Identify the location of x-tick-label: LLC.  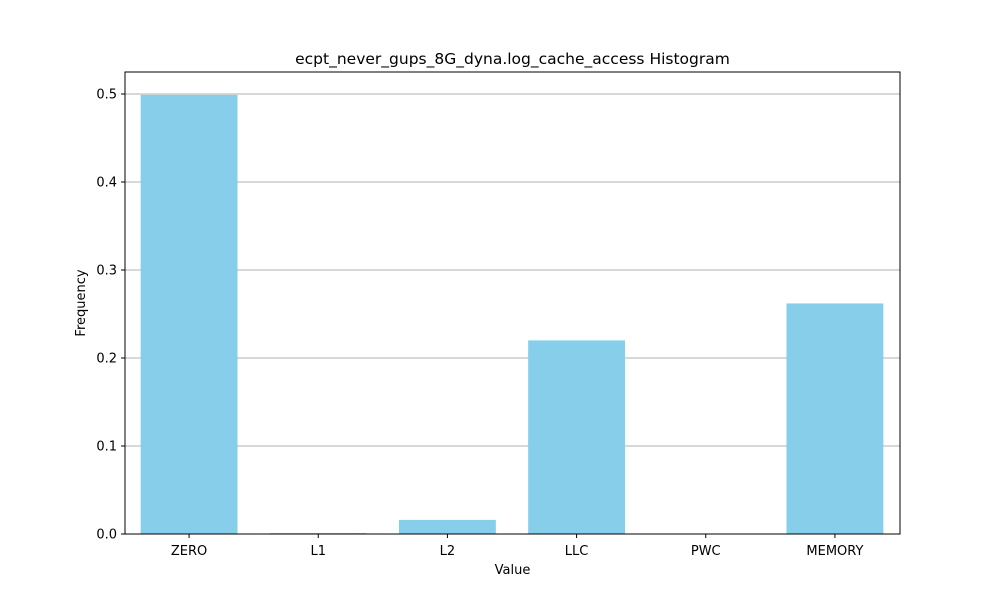
(577, 551).